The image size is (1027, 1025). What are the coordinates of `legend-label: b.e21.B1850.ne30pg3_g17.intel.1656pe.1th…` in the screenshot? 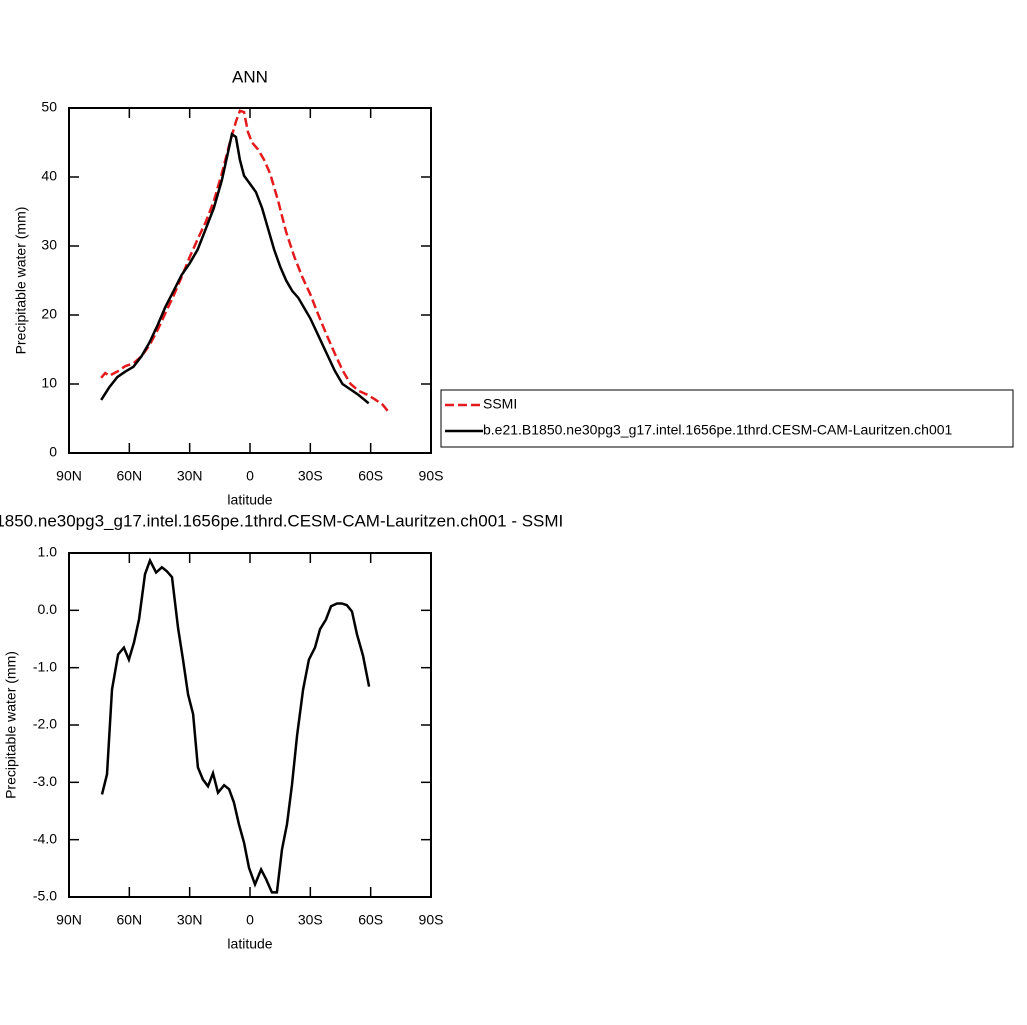 It's located at (718, 430).